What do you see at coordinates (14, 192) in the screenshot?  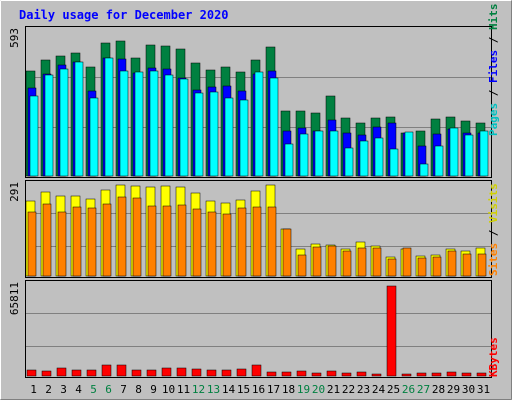 I see `ymax-label-visits-sites: 291` at bounding box center [14, 192].